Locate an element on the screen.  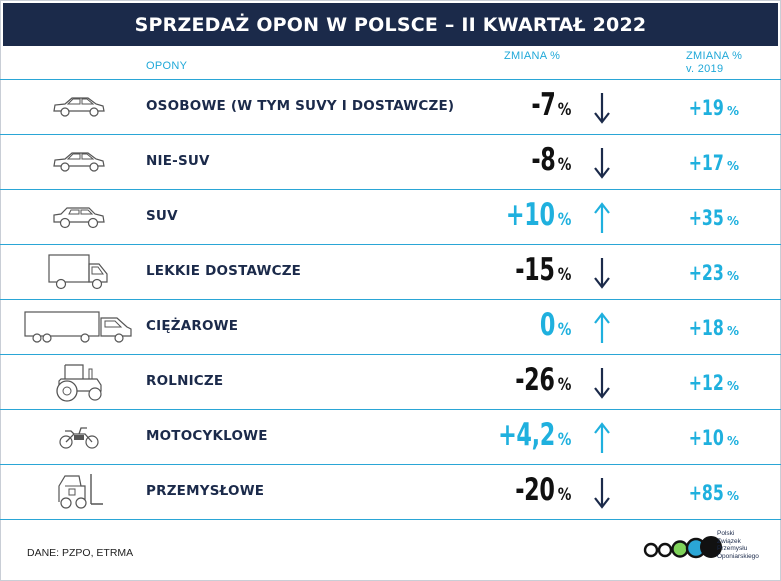
table-row: LEKKIE DOSTAWCZE -15% +23% is located at coordinates (390, 271).